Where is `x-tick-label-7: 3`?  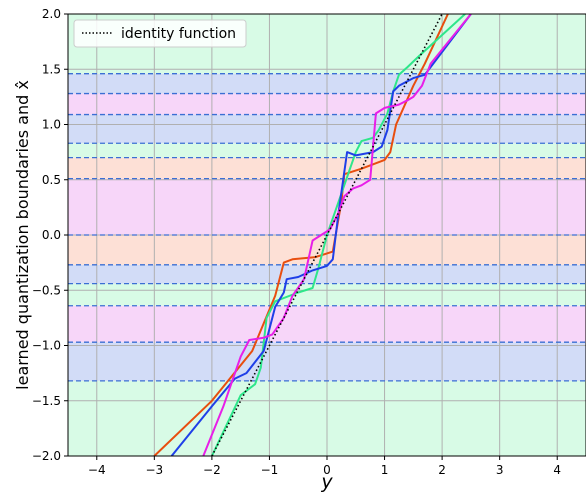 x-tick-label-7: 3 is located at coordinates (500, 470).